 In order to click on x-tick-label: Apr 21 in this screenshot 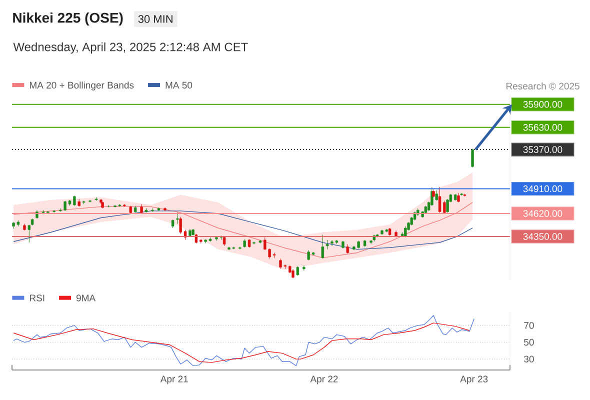, I will do `click(174, 380)`.